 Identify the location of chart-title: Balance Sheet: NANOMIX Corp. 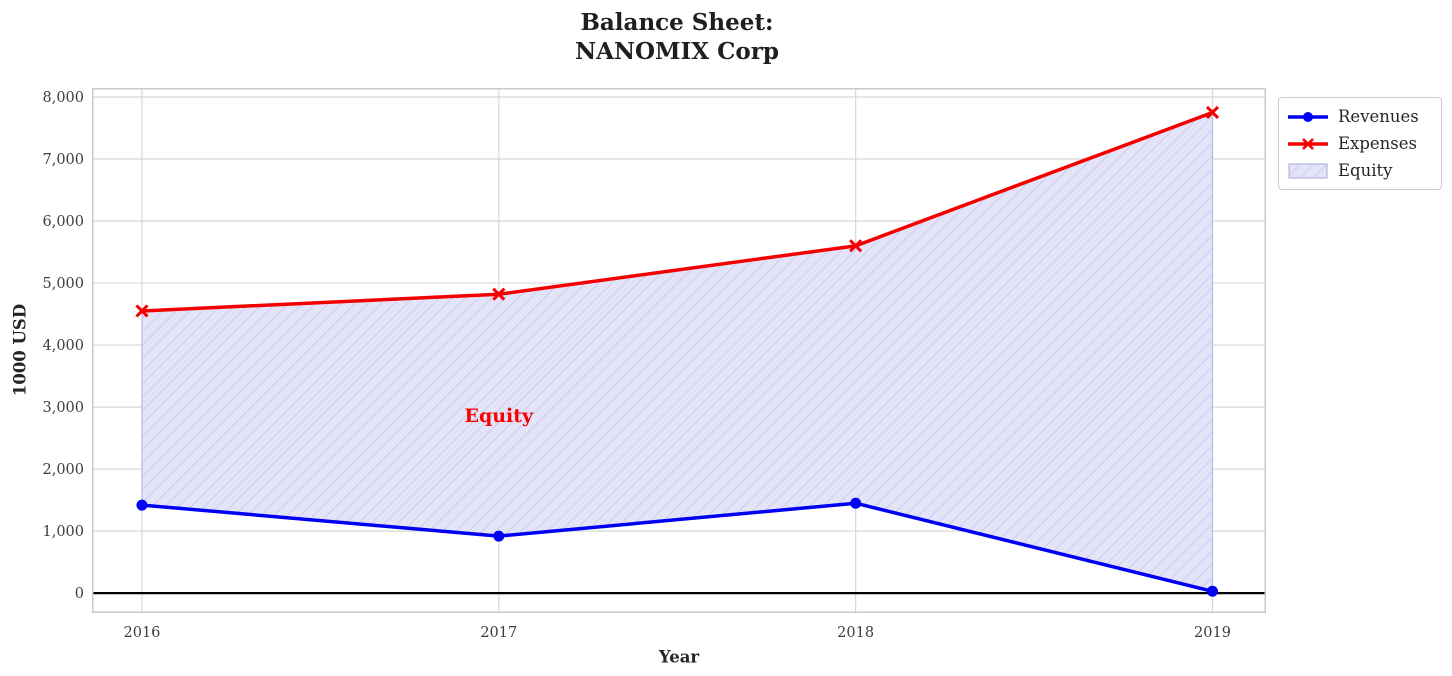
(677, 37).